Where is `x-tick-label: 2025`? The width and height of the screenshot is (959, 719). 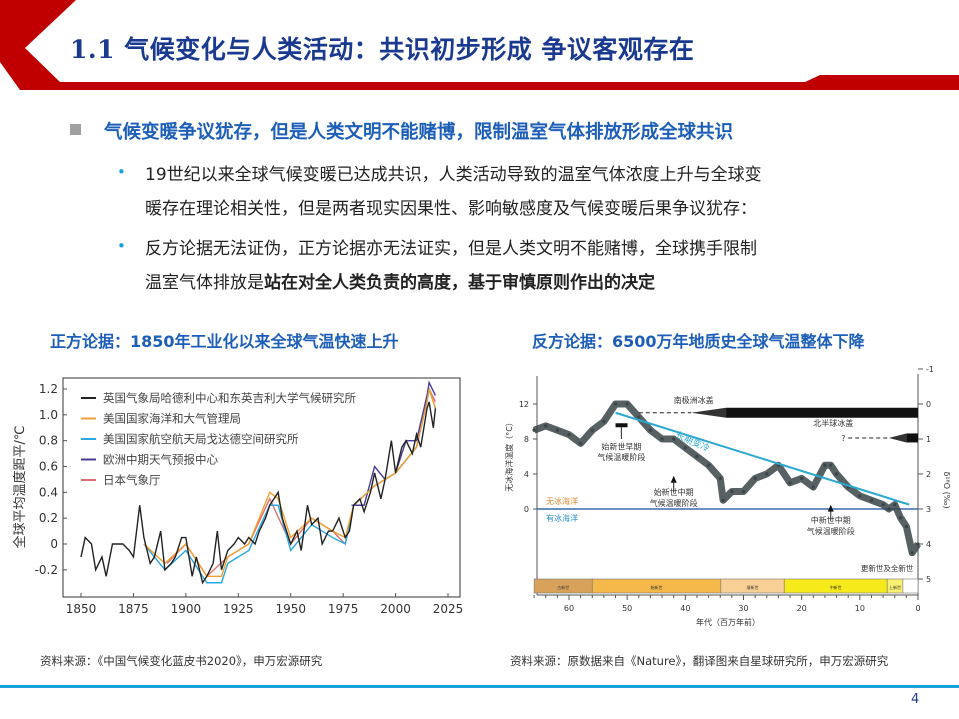
x-tick-label: 2025 is located at coordinates (448, 609).